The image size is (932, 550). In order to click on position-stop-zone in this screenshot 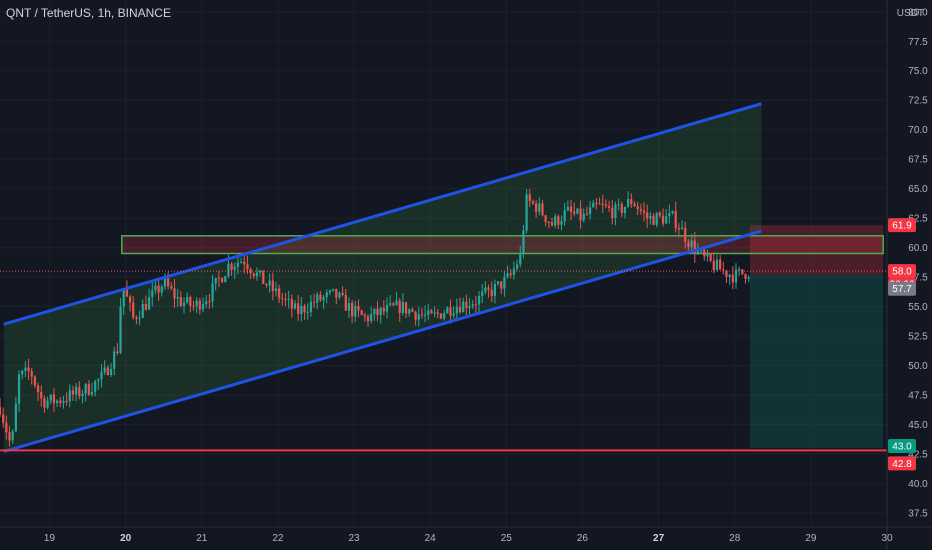, I will do `click(816, 361)`.